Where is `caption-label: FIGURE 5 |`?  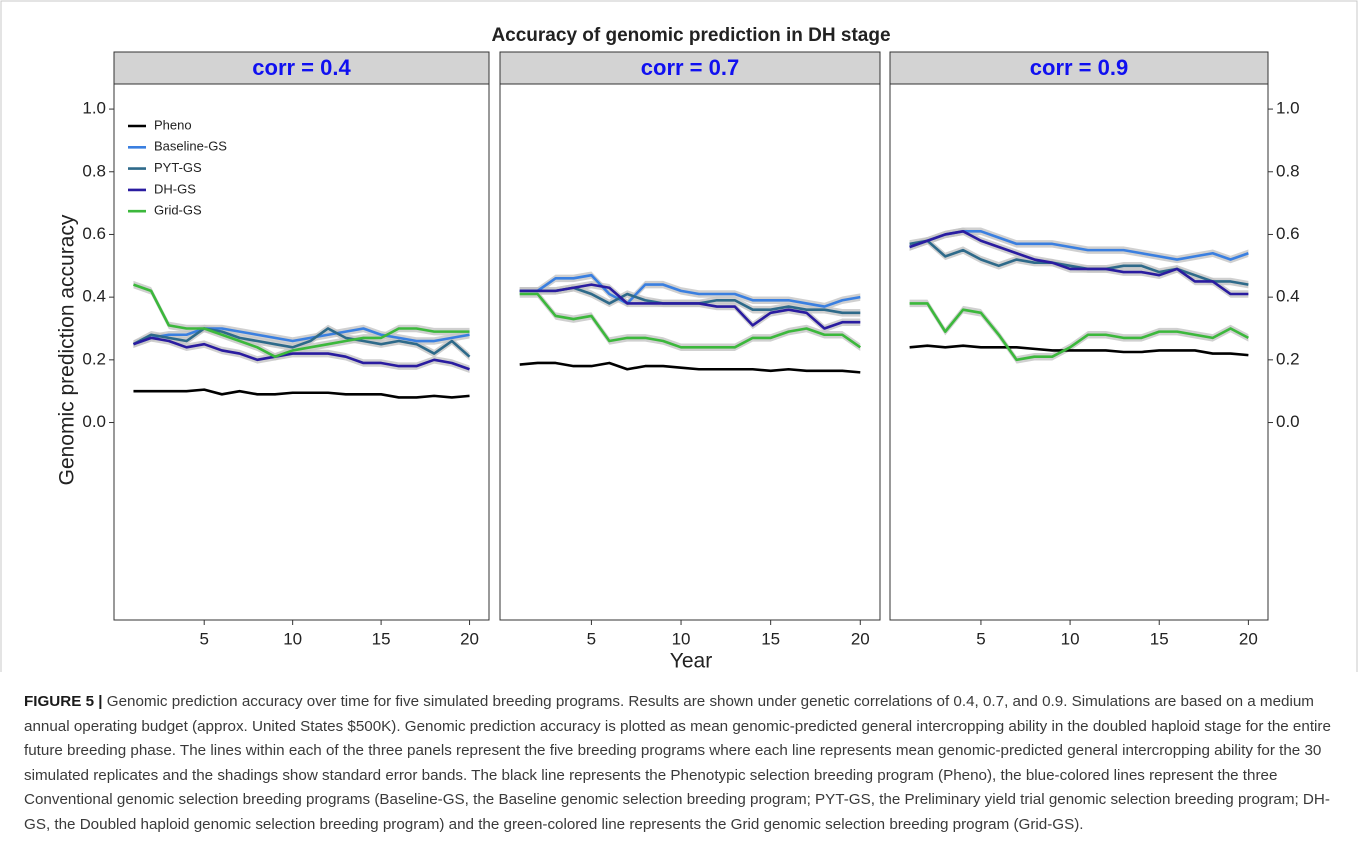 caption-label: FIGURE 5 | is located at coordinates (63, 701).